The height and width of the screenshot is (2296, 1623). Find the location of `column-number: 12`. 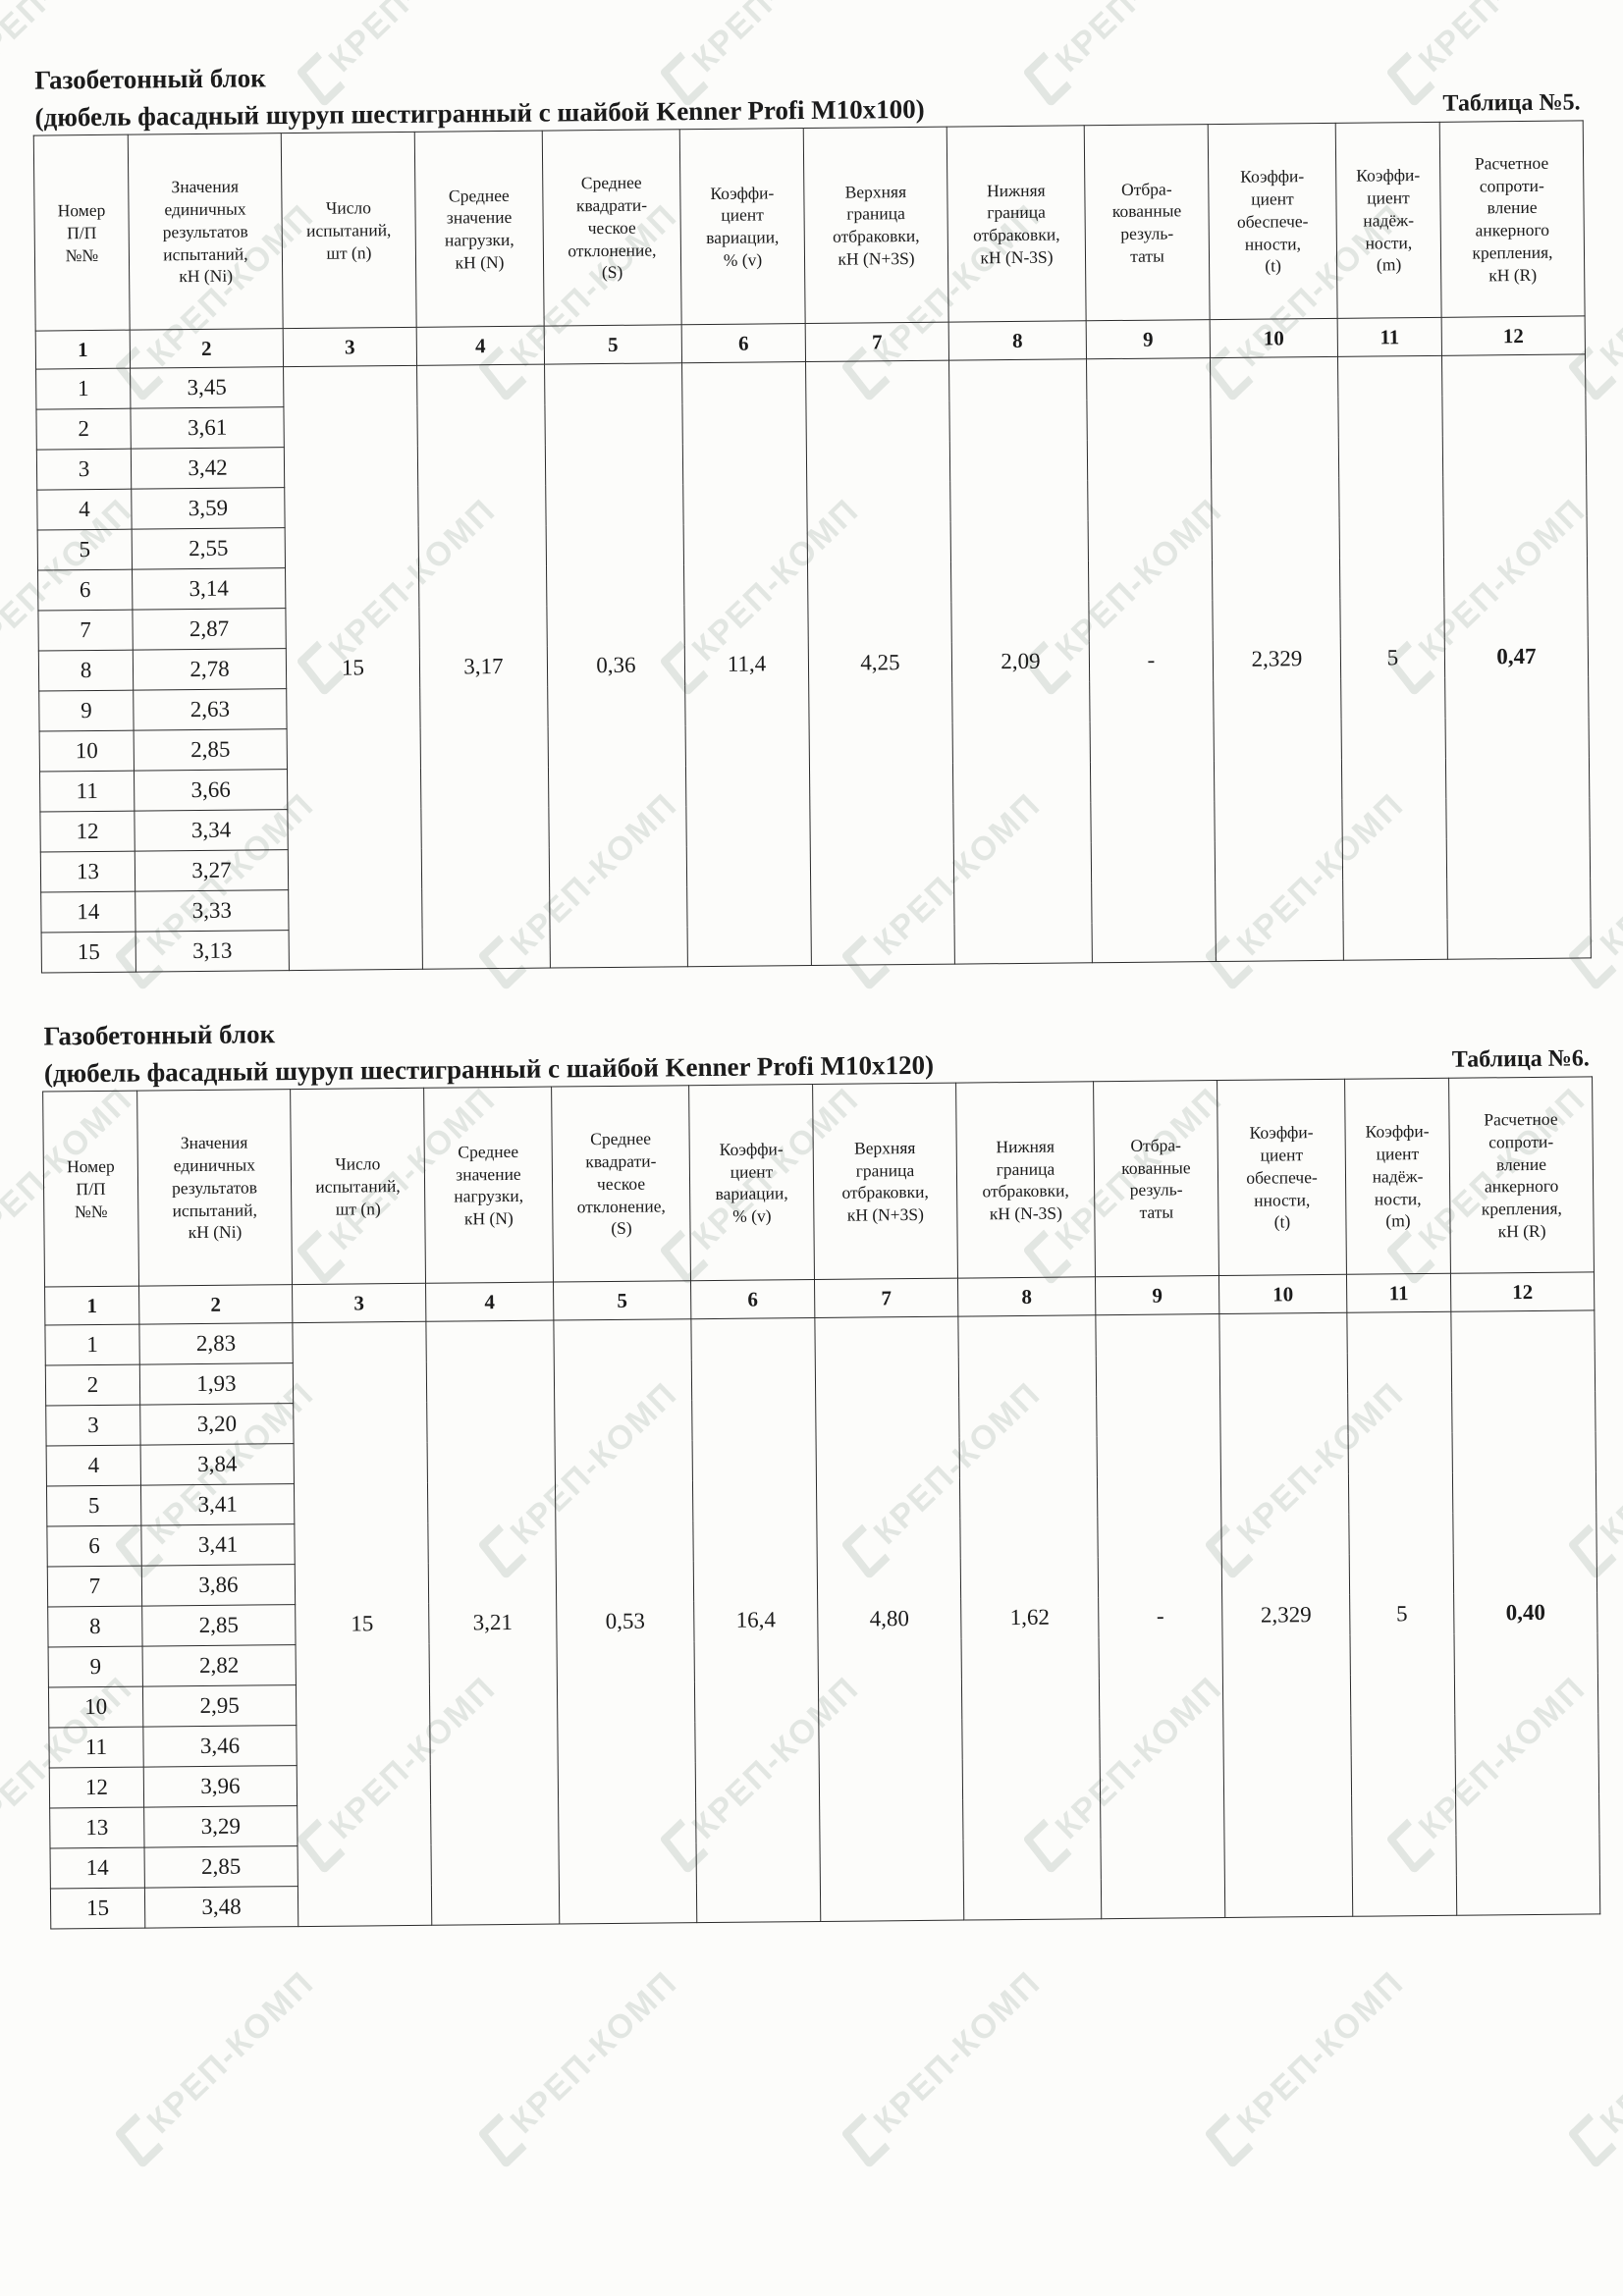

column-number: 12 is located at coordinates (1513, 336).